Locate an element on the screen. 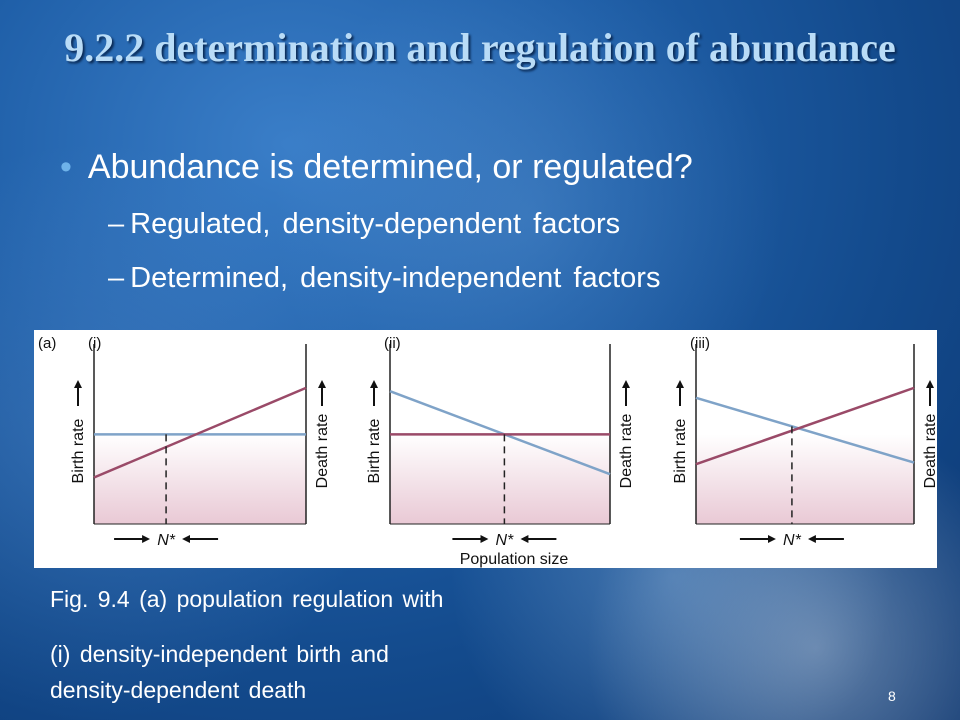 Image resolution: width=960 pixels, height=720 pixels. caption-line-3: density-dependent death is located at coordinates (178, 690).